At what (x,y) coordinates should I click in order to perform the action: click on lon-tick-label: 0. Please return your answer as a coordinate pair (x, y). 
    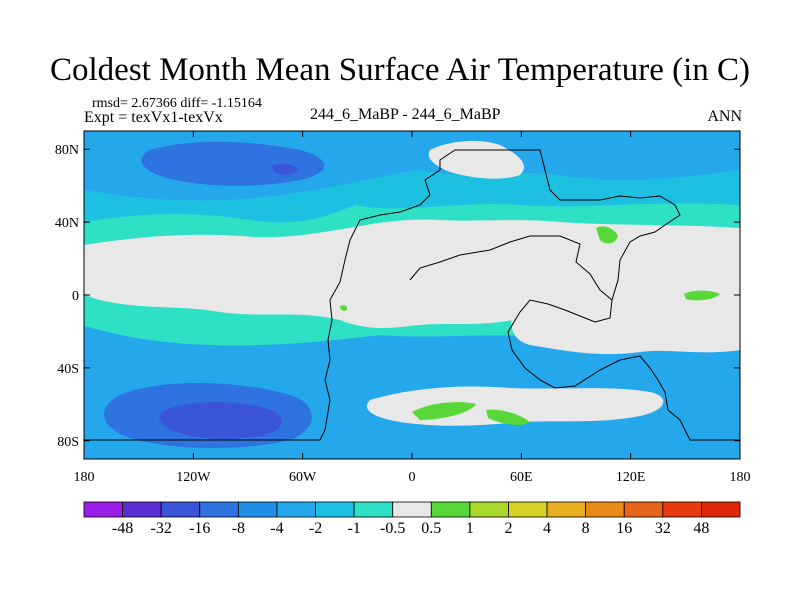
    Looking at the image, I should click on (412, 477).